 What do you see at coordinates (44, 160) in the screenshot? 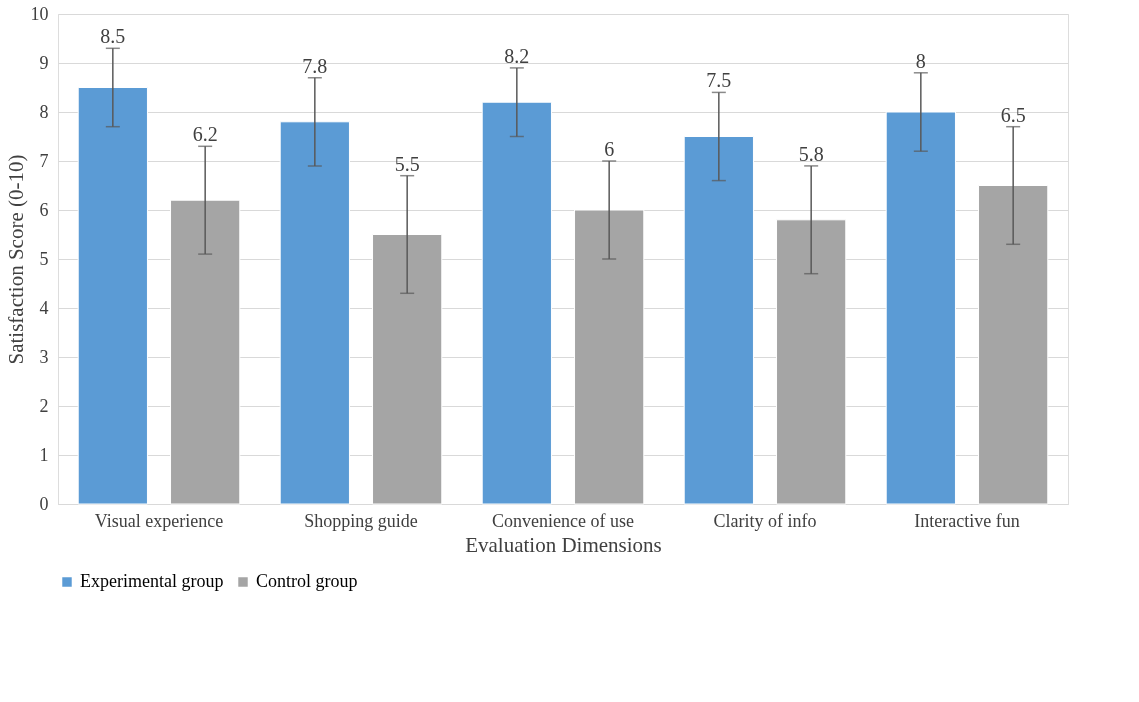
I see `y-tick-label: 7` at bounding box center [44, 160].